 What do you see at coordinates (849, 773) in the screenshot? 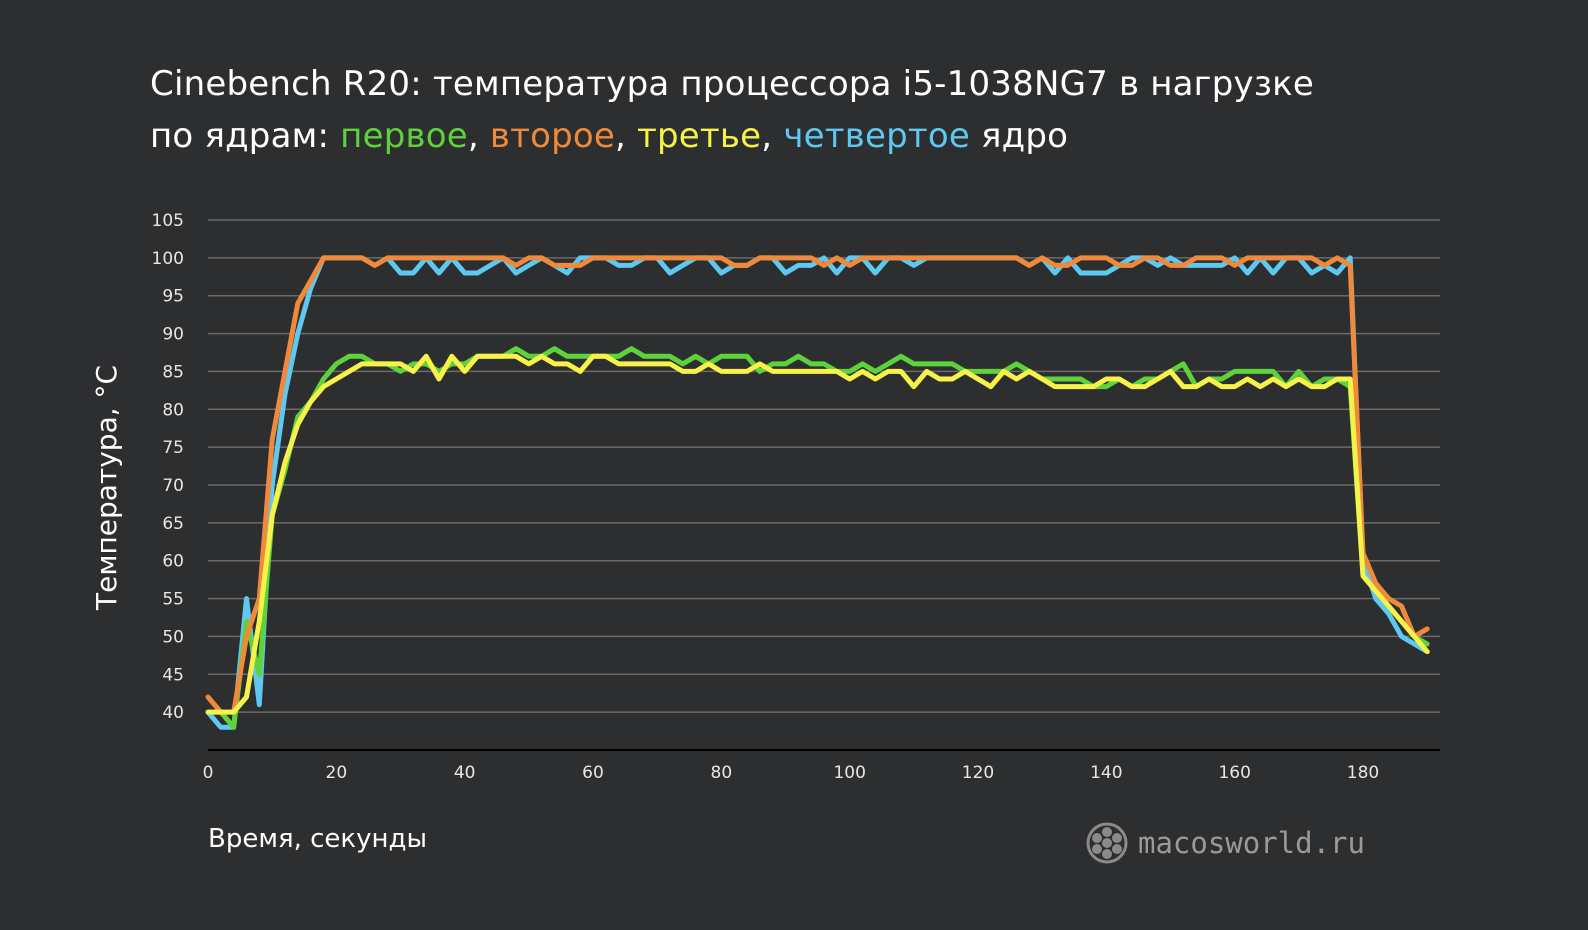
I see `x-tick-label: 100` at bounding box center [849, 773].